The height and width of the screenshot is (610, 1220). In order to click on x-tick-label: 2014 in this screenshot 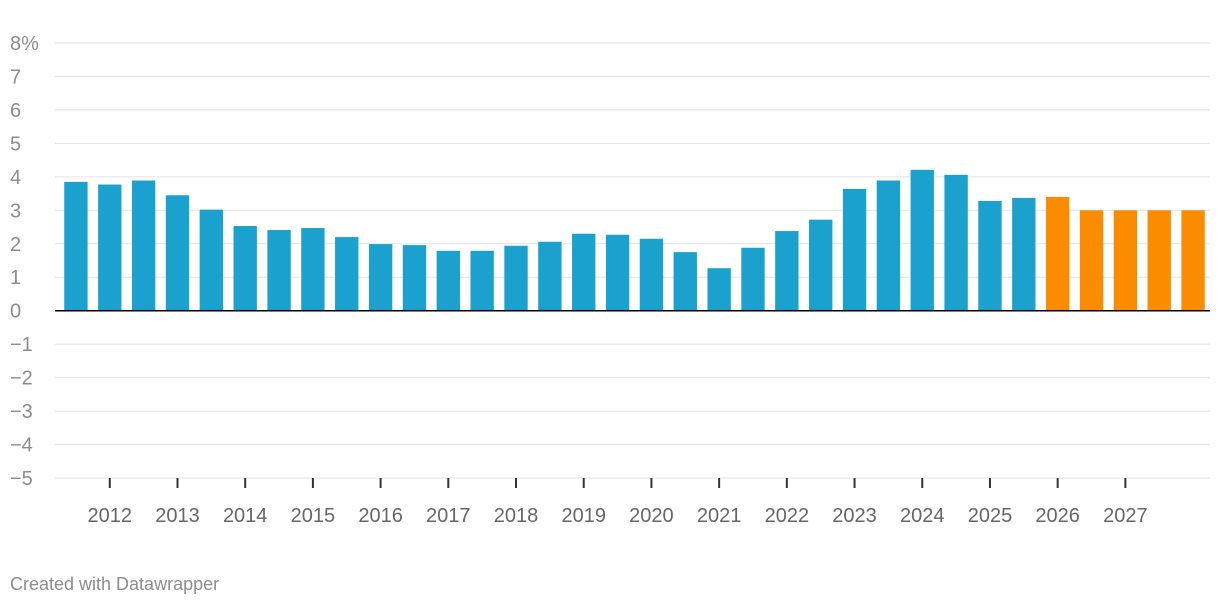, I will do `click(245, 516)`.